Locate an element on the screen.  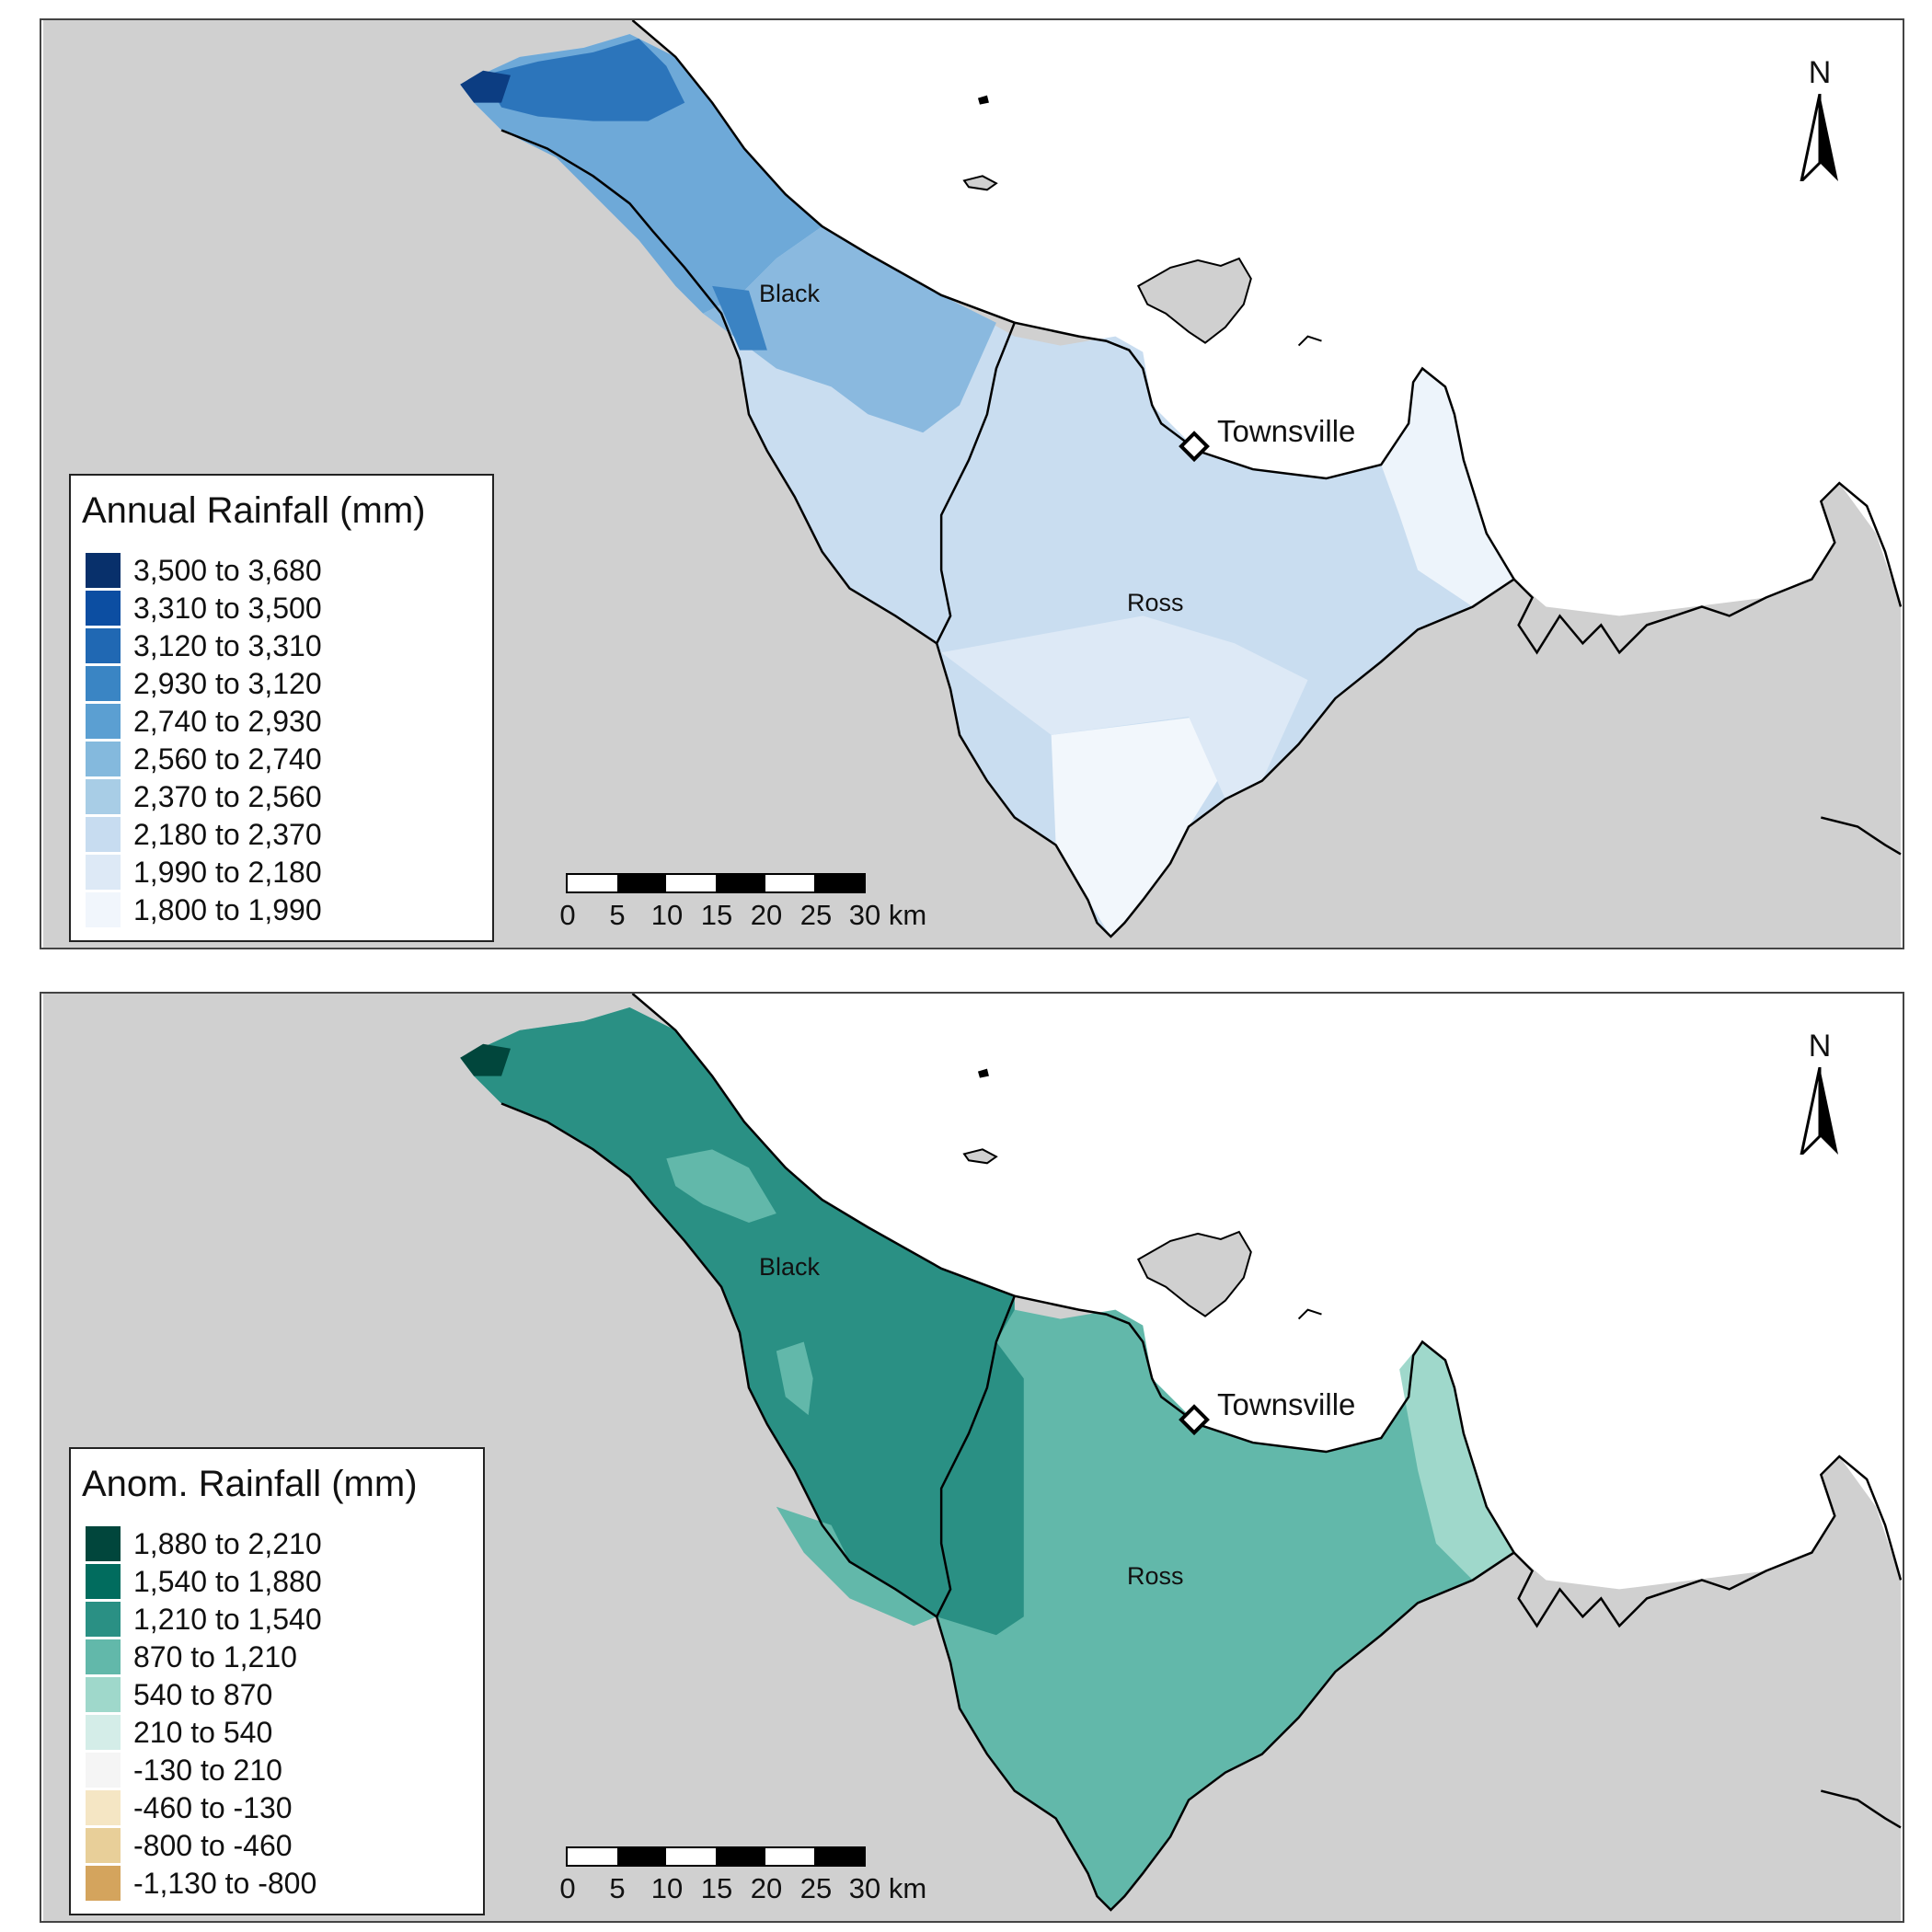
legend-label: -800 to -460 is located at coordinates (213, 1845).